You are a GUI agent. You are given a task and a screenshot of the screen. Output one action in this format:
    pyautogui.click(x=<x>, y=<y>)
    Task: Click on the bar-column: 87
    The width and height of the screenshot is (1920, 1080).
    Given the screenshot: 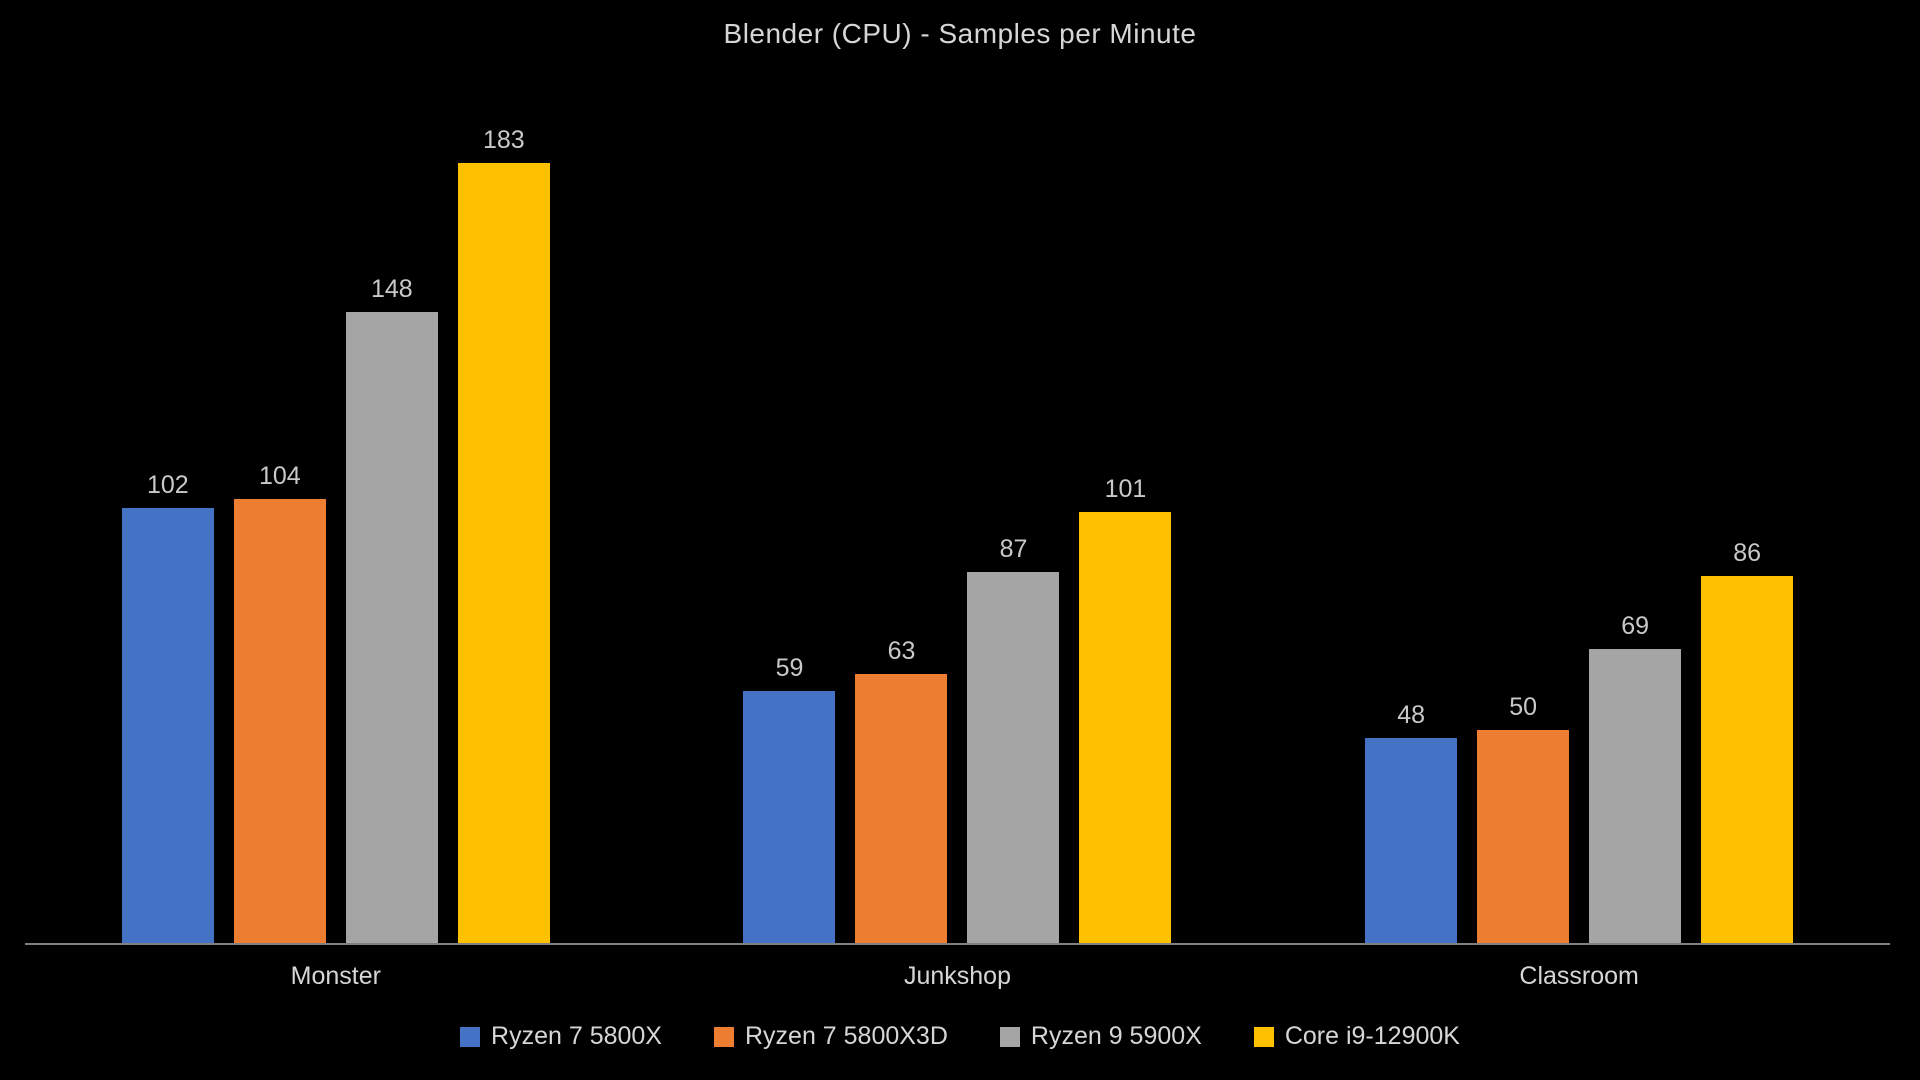 What is the action you would take?
    pyautogui.click(x=1013, y=516)
    